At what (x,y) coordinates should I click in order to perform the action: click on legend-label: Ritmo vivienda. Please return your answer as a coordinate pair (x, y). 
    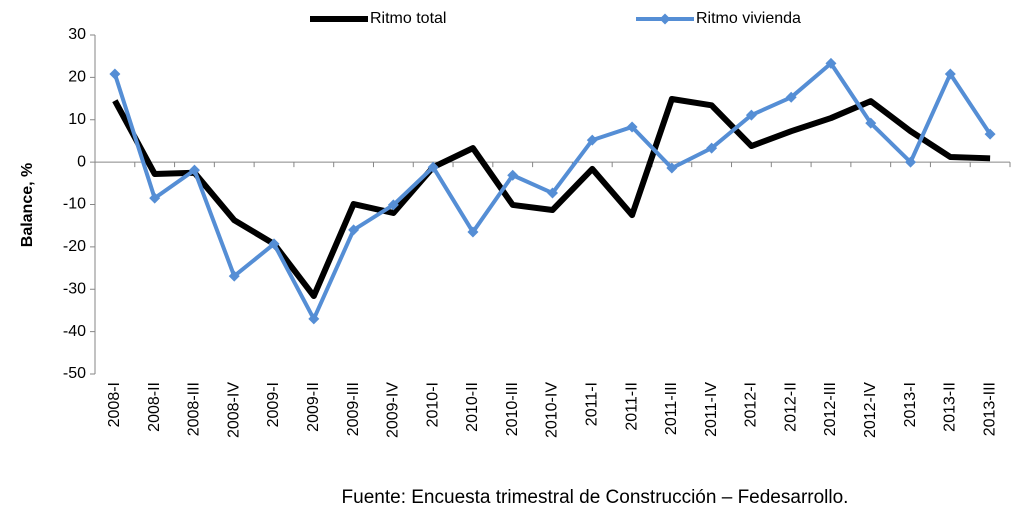
    Looking at the image, I should click on (748, 18).